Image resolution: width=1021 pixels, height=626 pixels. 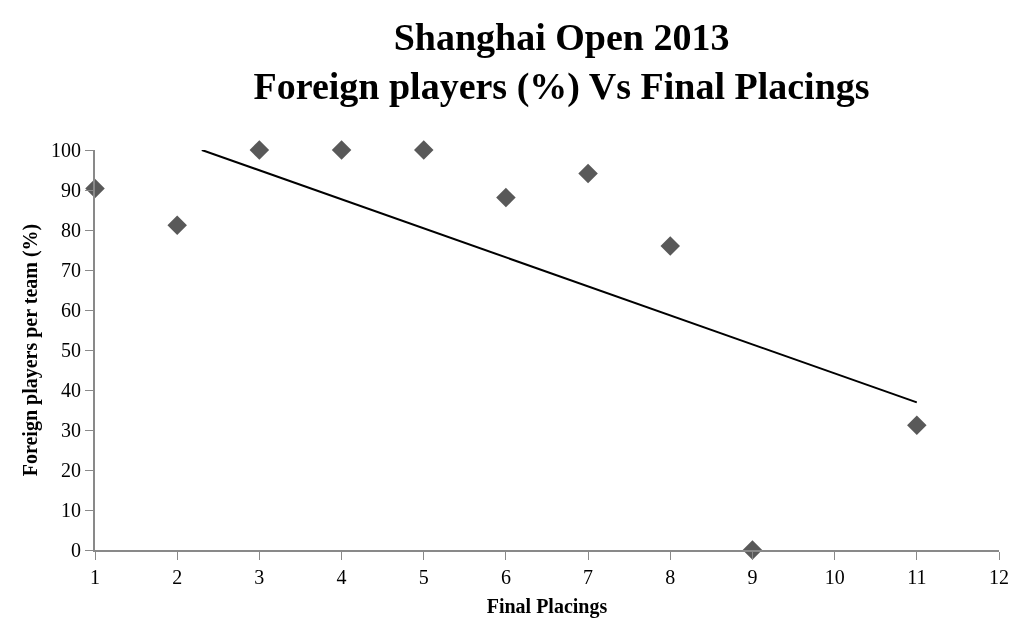 I want to click on x-tick-label: 10, so click(x=834, y=577).